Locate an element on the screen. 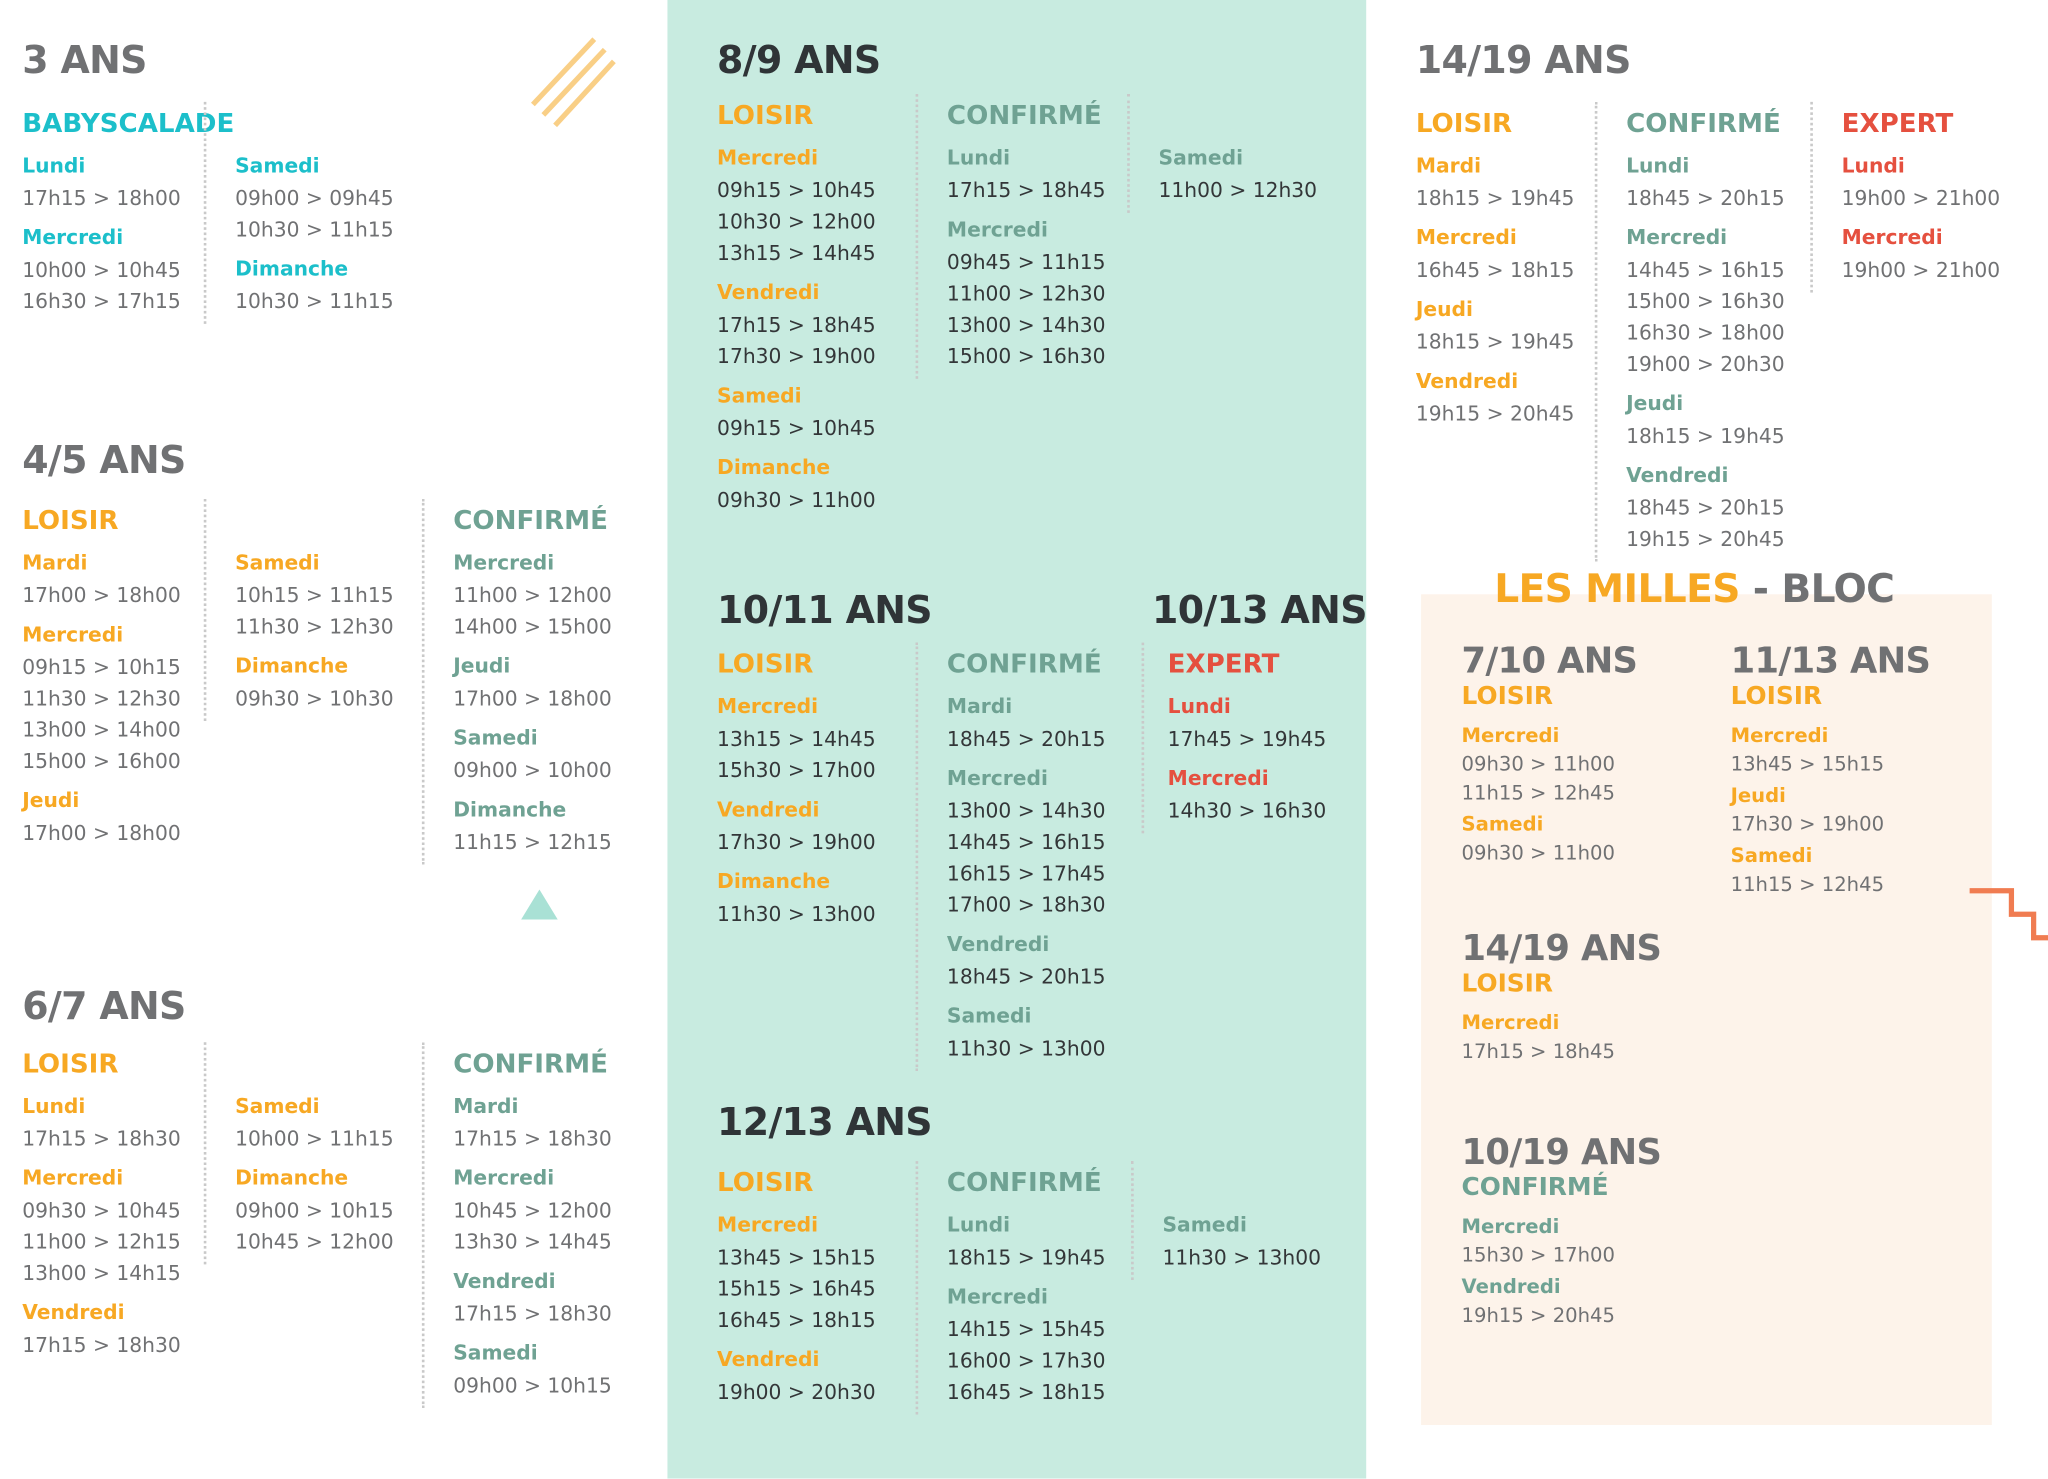 The width and height of the screenshot is (2048, 1479). time-slot: 15h30 > 17h00 is located at coordinates (796, 770).